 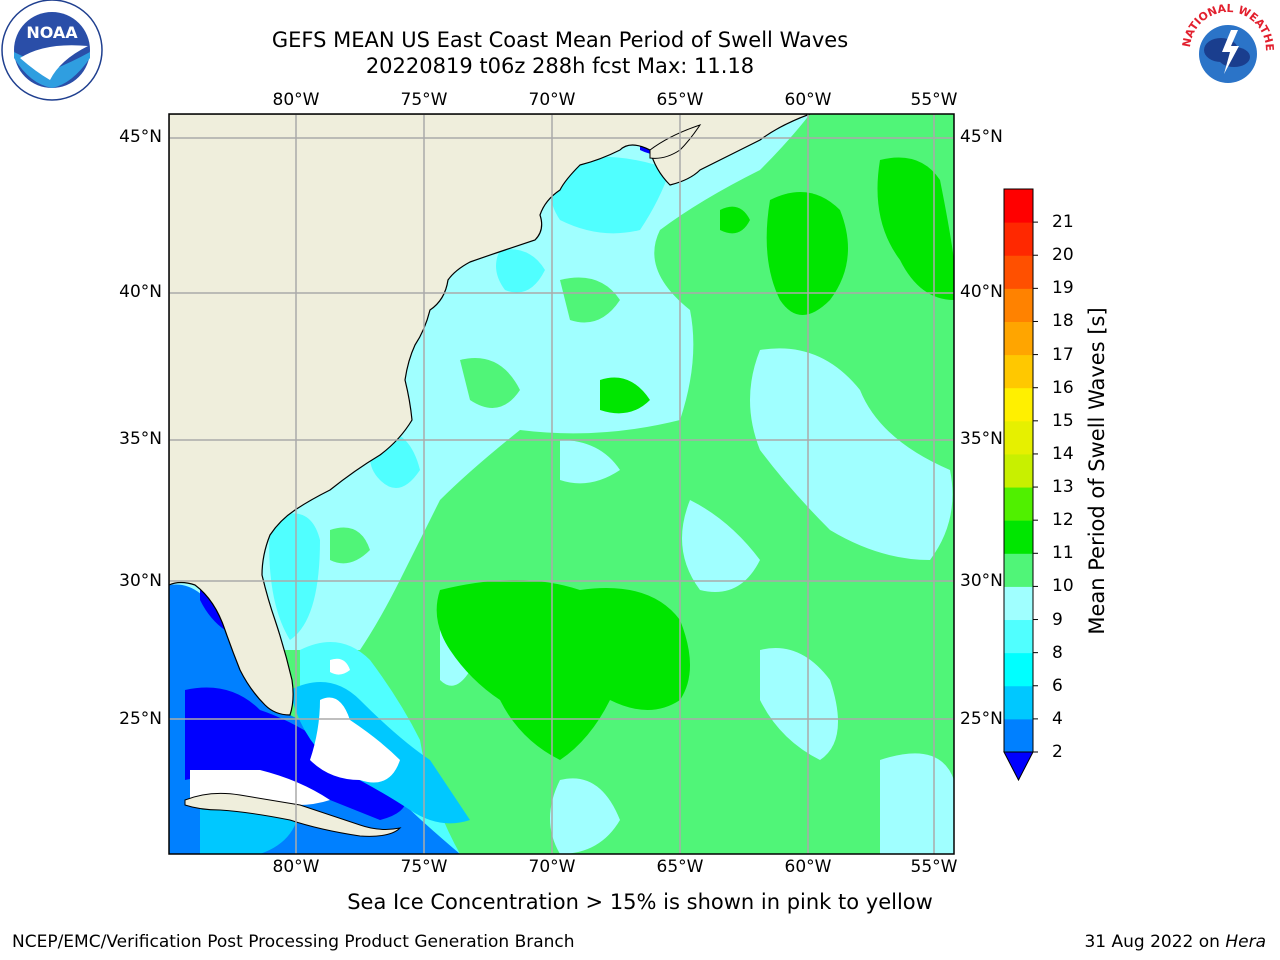 What do you see at coordinates (1063, 487) in the screenshot?
I see `colorbar-tick-label: 13` at bounding box center [1063, 487].